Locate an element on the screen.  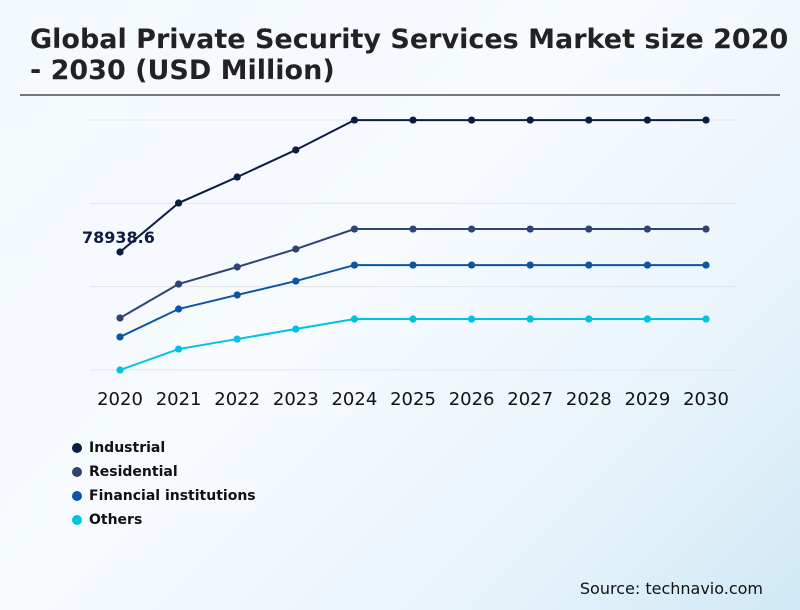
legend-label: Financial institutions is located at coordinates (172, 496).